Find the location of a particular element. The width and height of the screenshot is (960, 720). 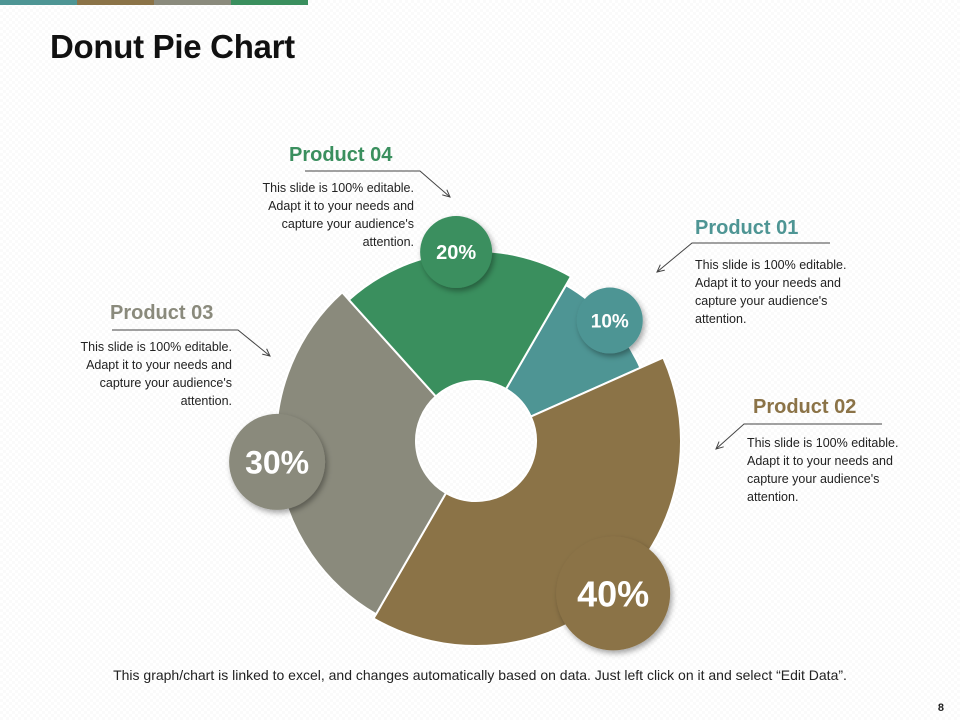

data-label-product-02: 40% is located at coordinates (613, 593).